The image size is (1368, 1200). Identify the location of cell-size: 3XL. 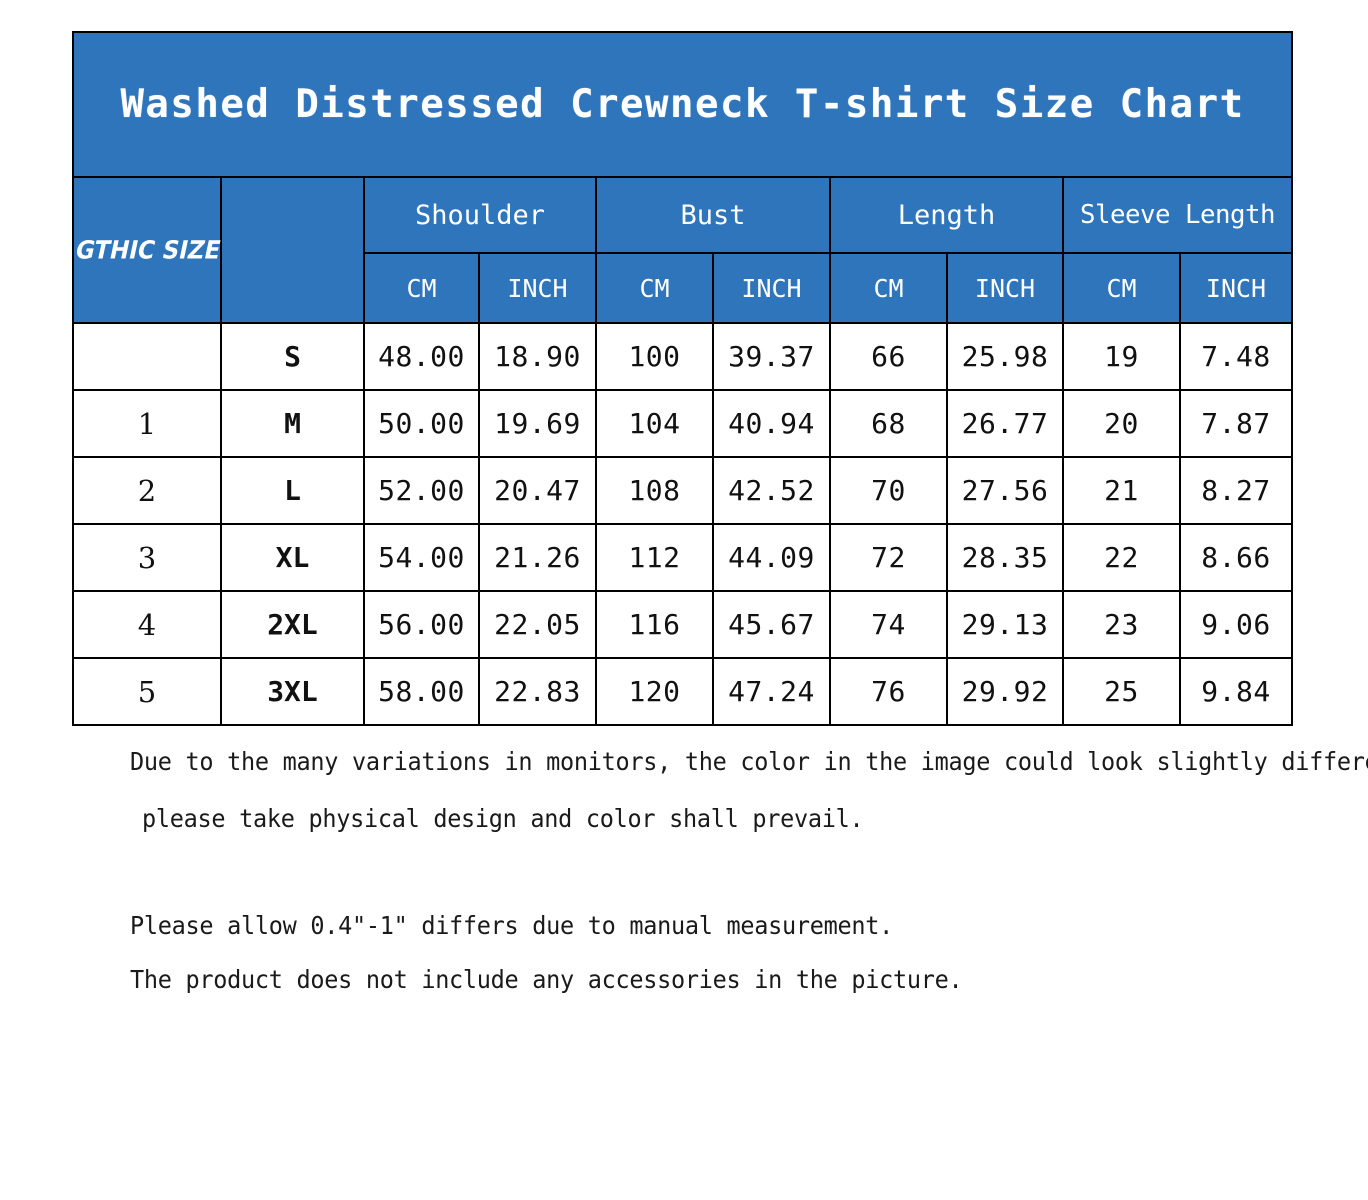
(292, 691).